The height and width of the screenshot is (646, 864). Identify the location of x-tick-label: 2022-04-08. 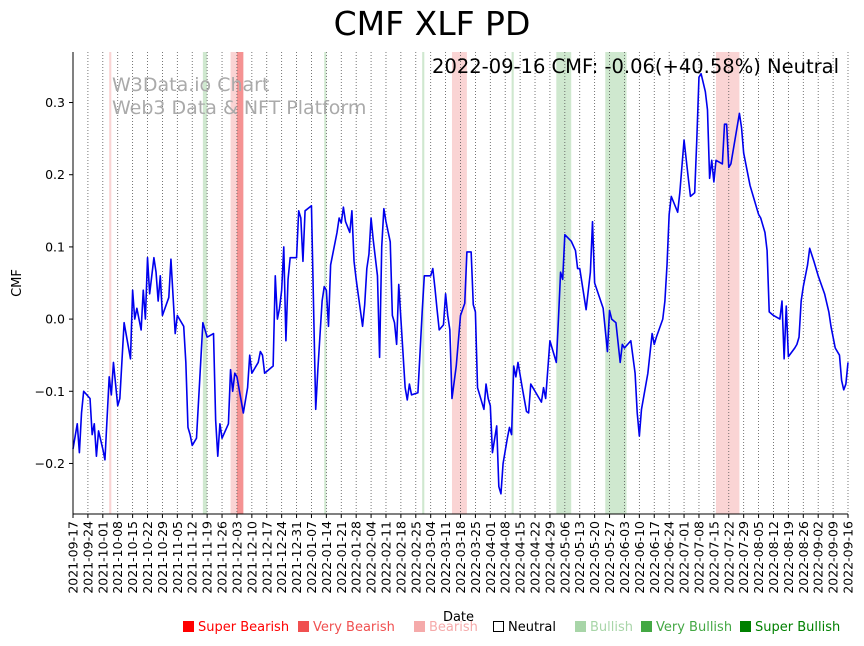
(505, 557).